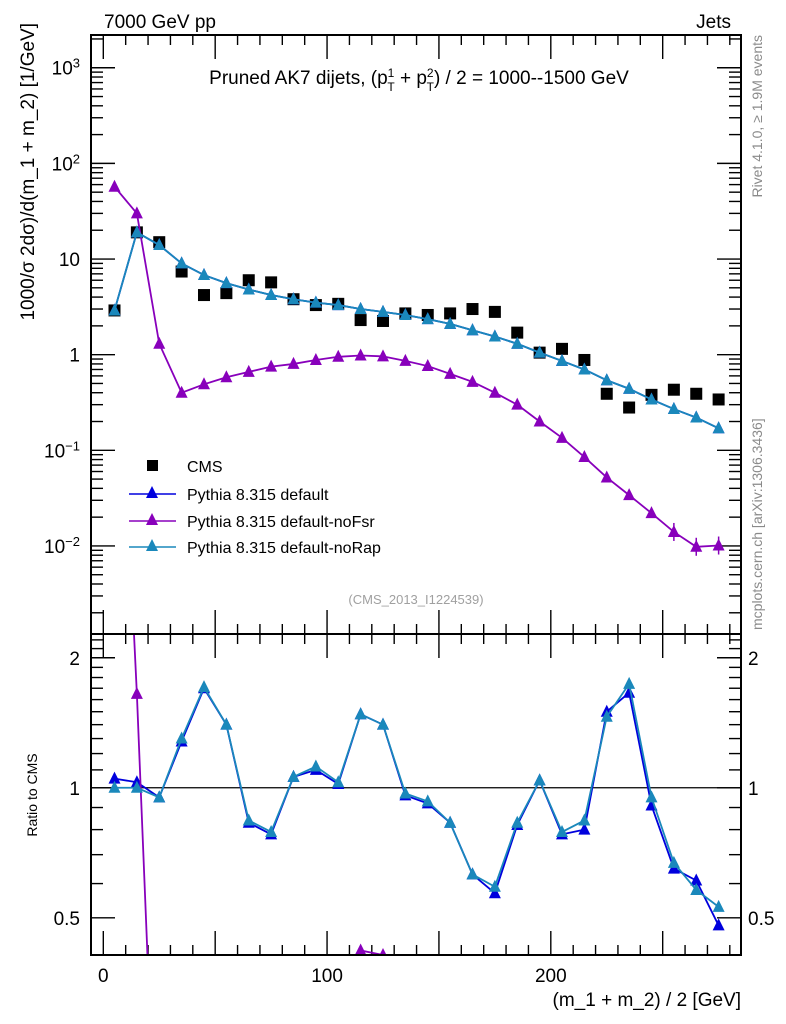 The height and width of the screenshot is (1024, 786). I want to click on ratio-y-tick-label-right: 2, so click(753, 659).